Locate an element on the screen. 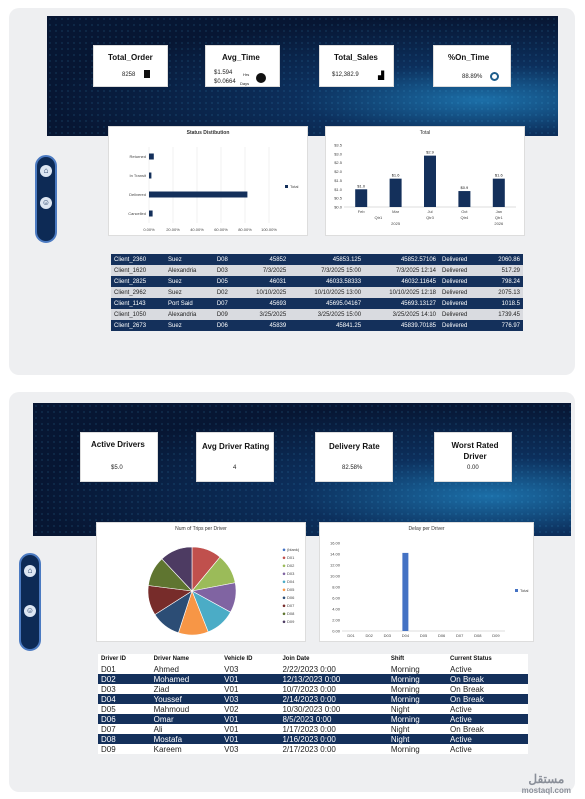  x-tick-label: 40.00% is located at coordinates (197, 229).